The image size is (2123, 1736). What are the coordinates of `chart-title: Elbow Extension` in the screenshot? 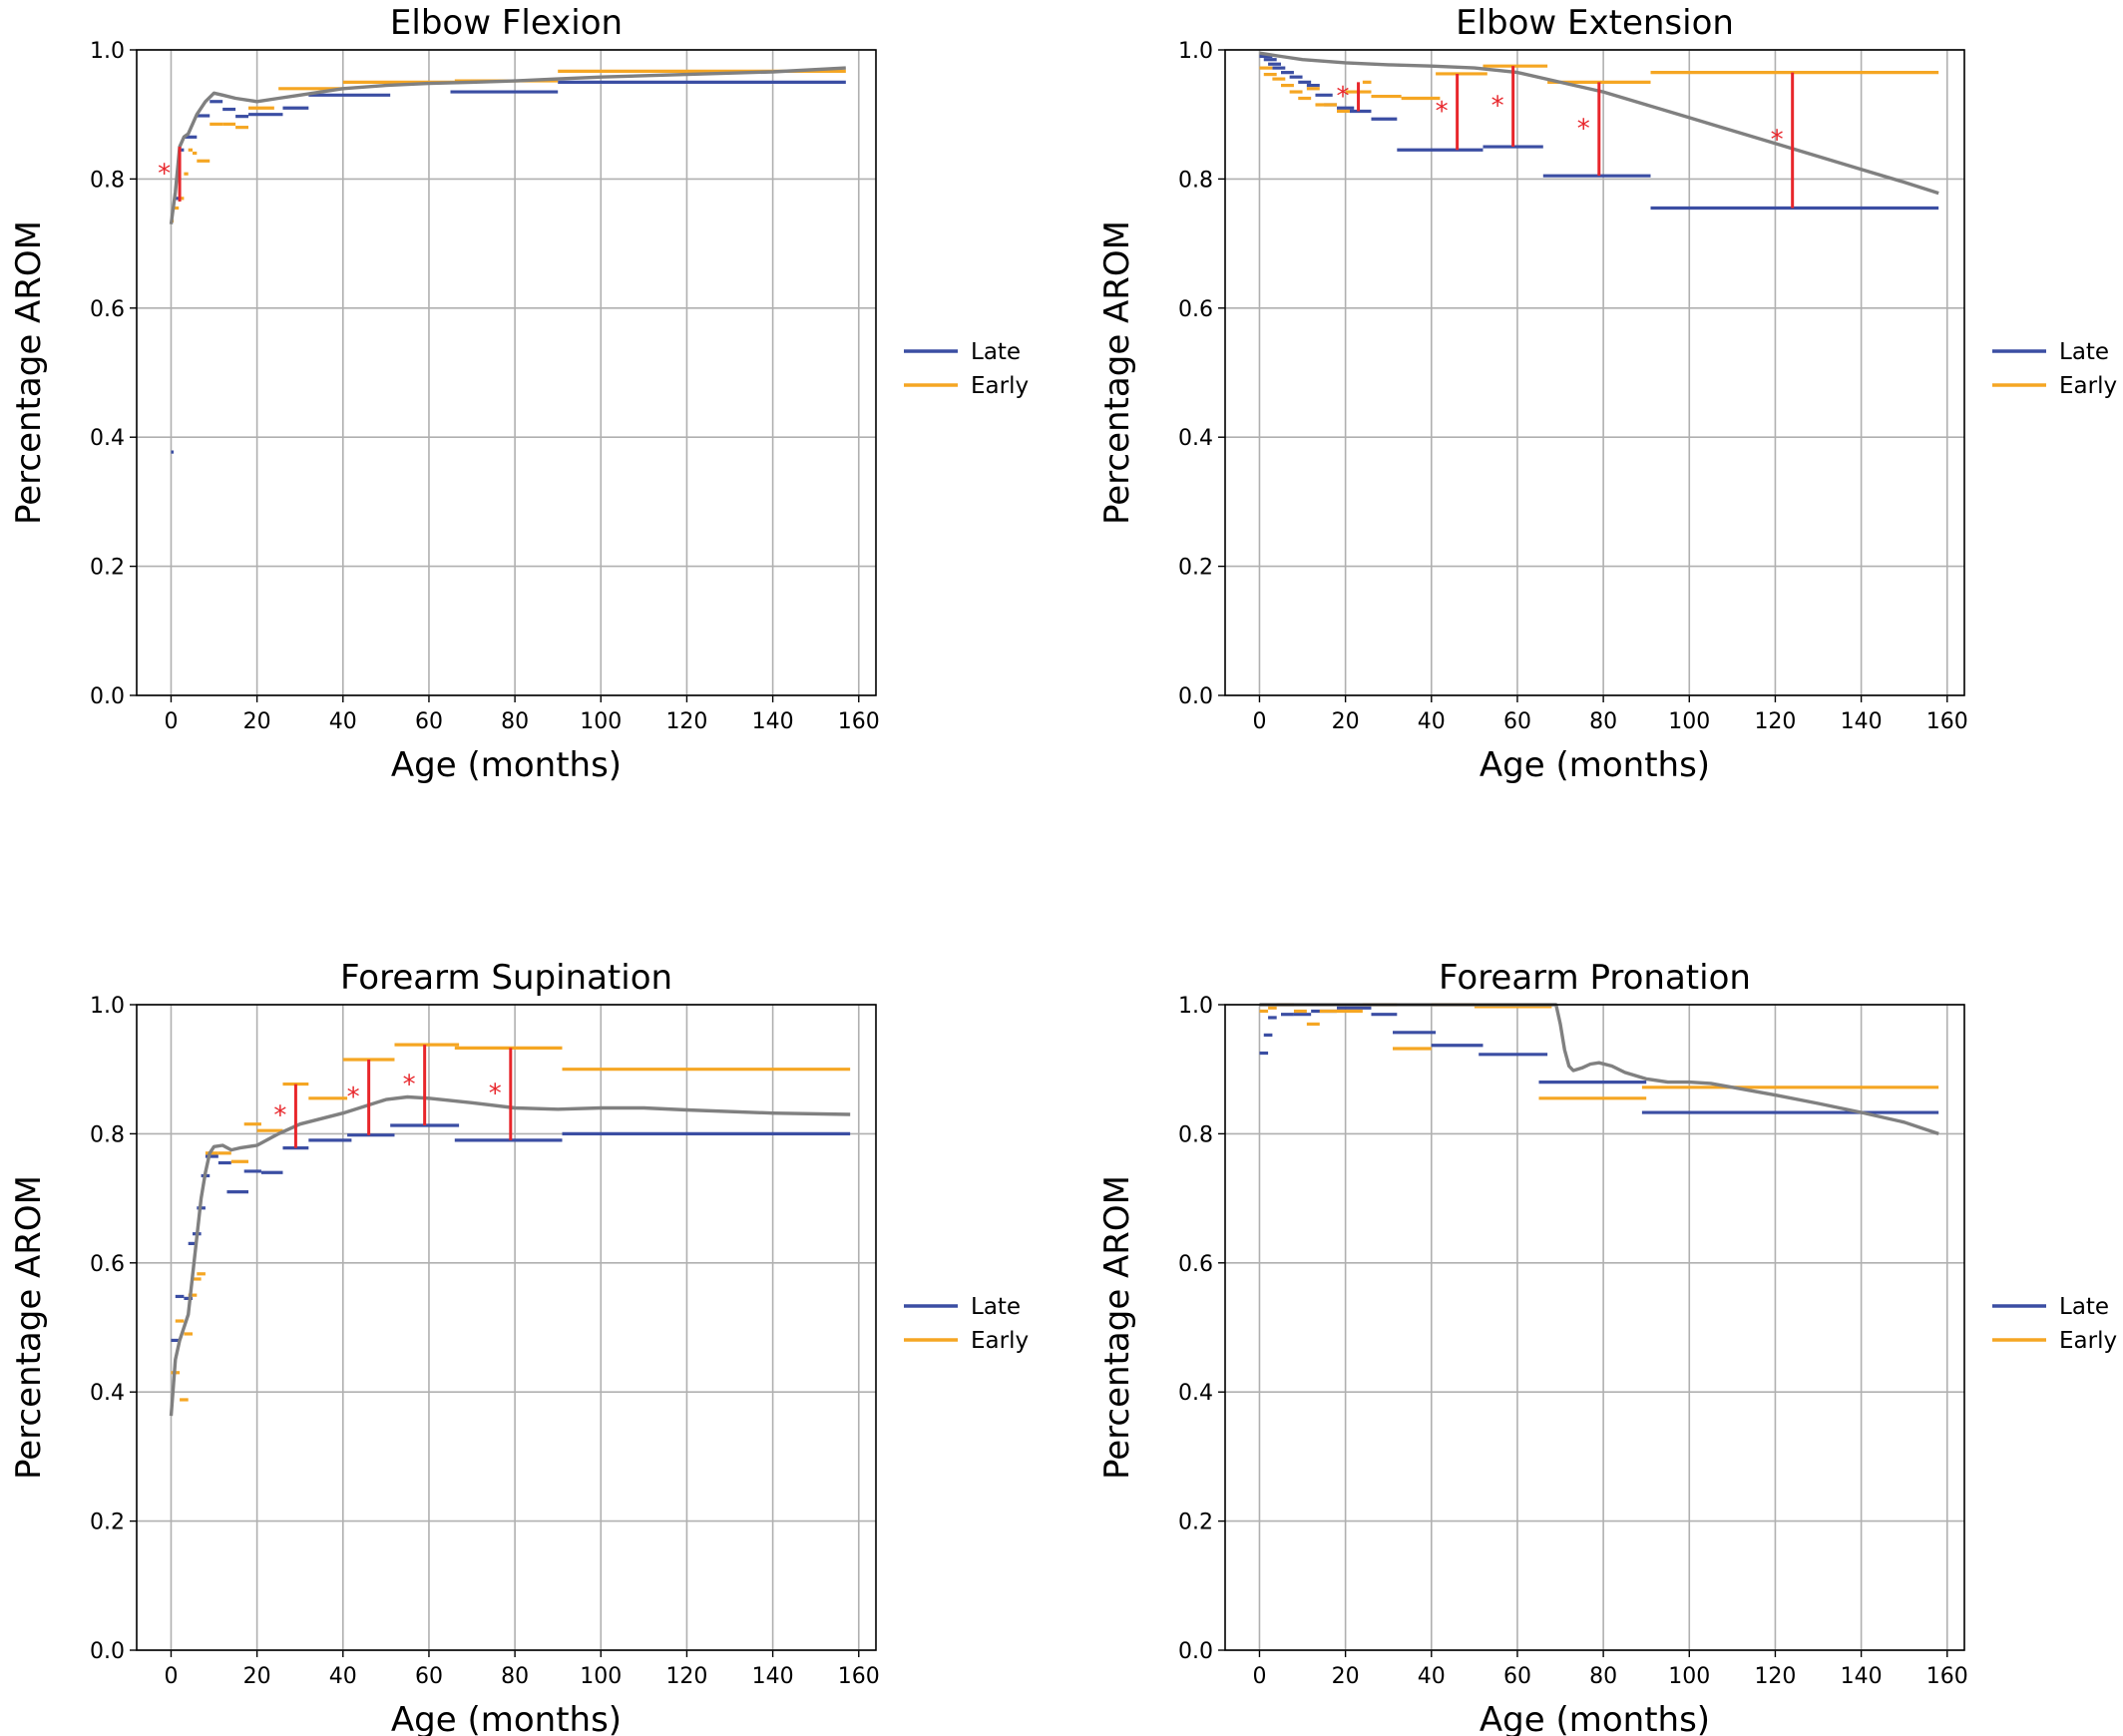 It's located at (1595, 23).